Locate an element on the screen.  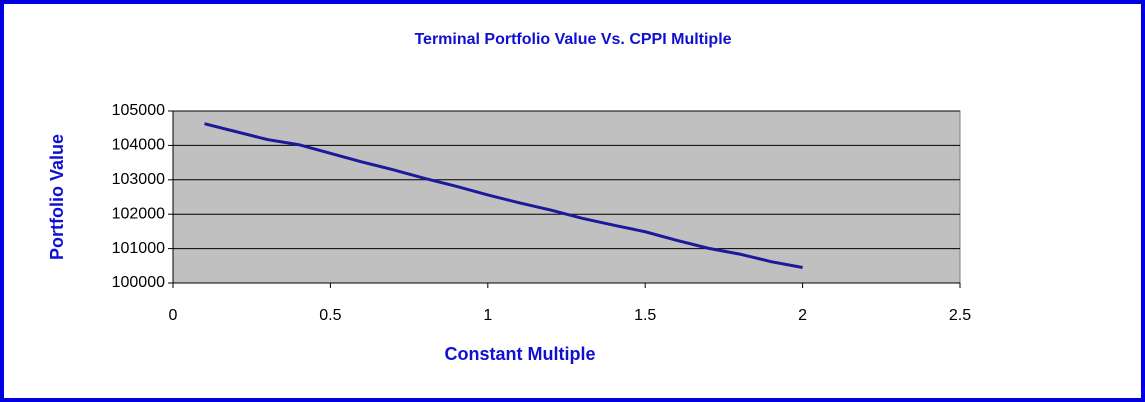
x-tick-label: 2.5 is located at coordinates (960, 315).